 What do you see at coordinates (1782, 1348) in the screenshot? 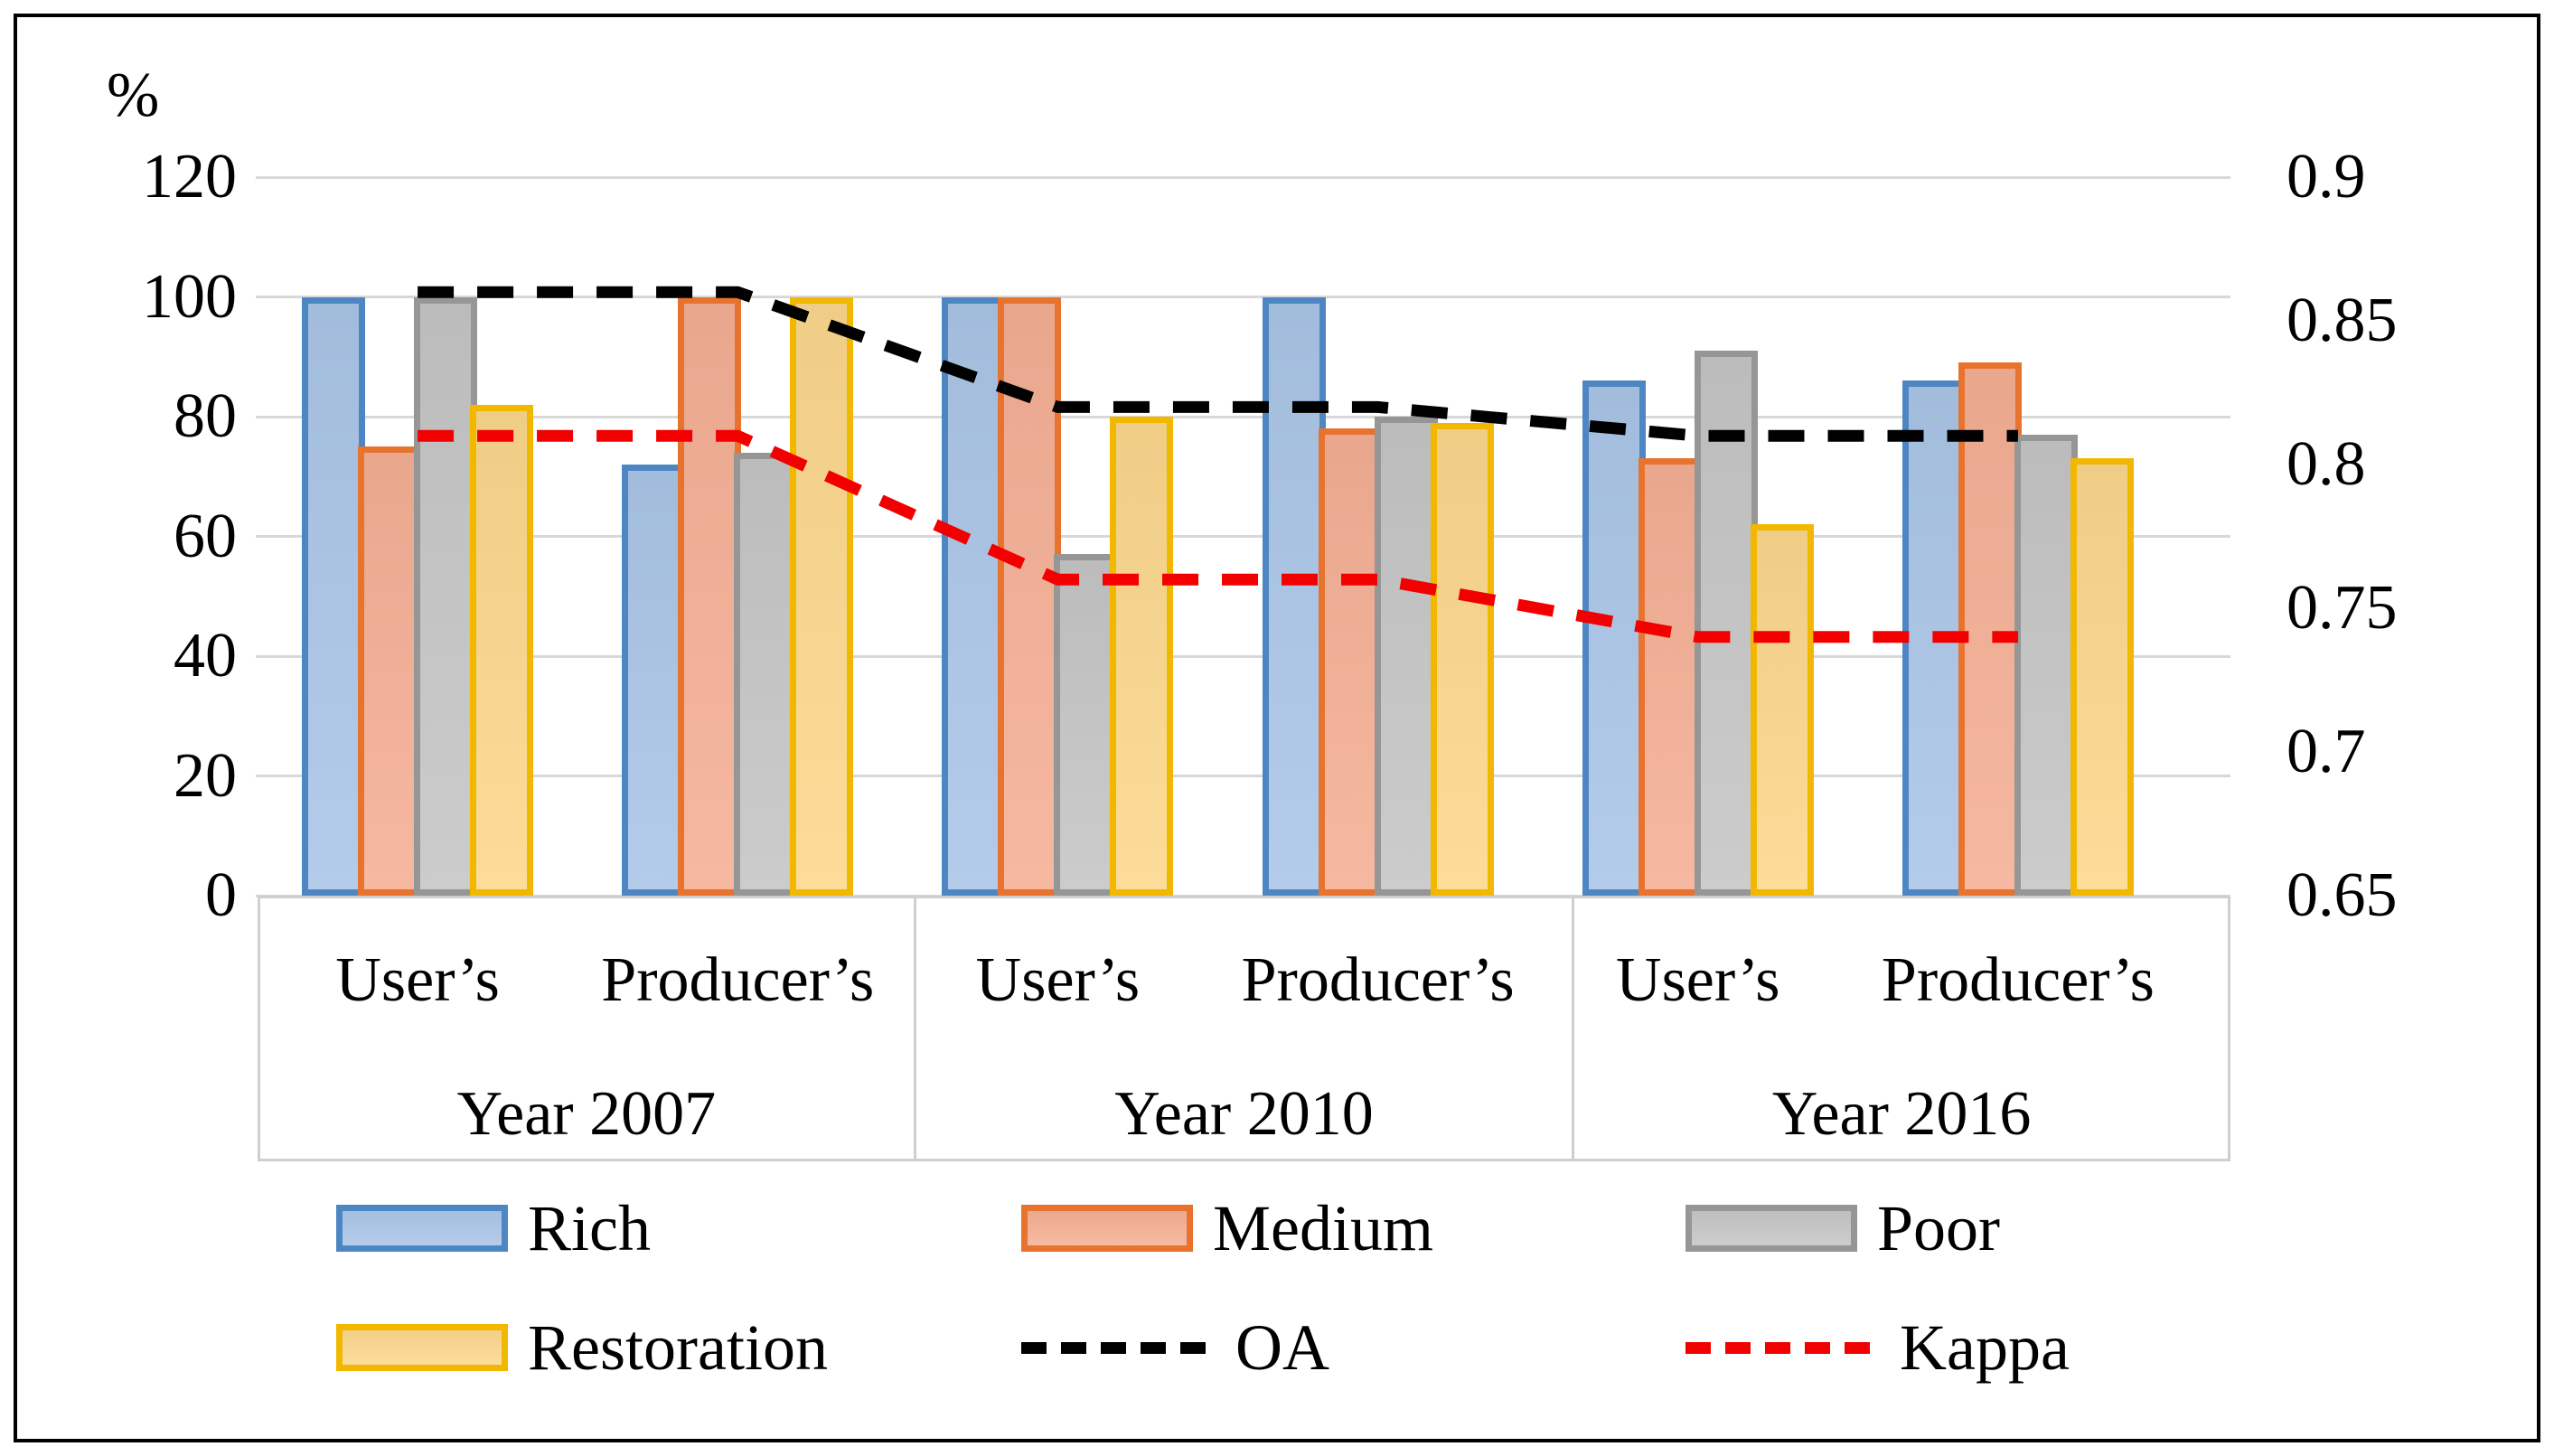
I see `legend-dash-kappa` at bounding box center [1782, 1348].